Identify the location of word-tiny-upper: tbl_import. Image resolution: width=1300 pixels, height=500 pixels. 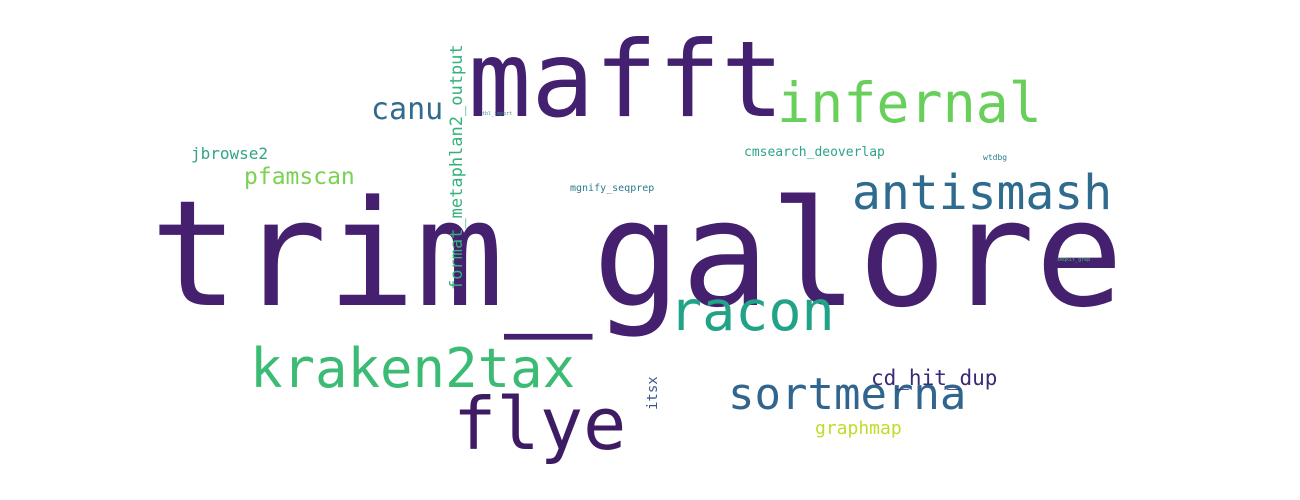
(497, 114).